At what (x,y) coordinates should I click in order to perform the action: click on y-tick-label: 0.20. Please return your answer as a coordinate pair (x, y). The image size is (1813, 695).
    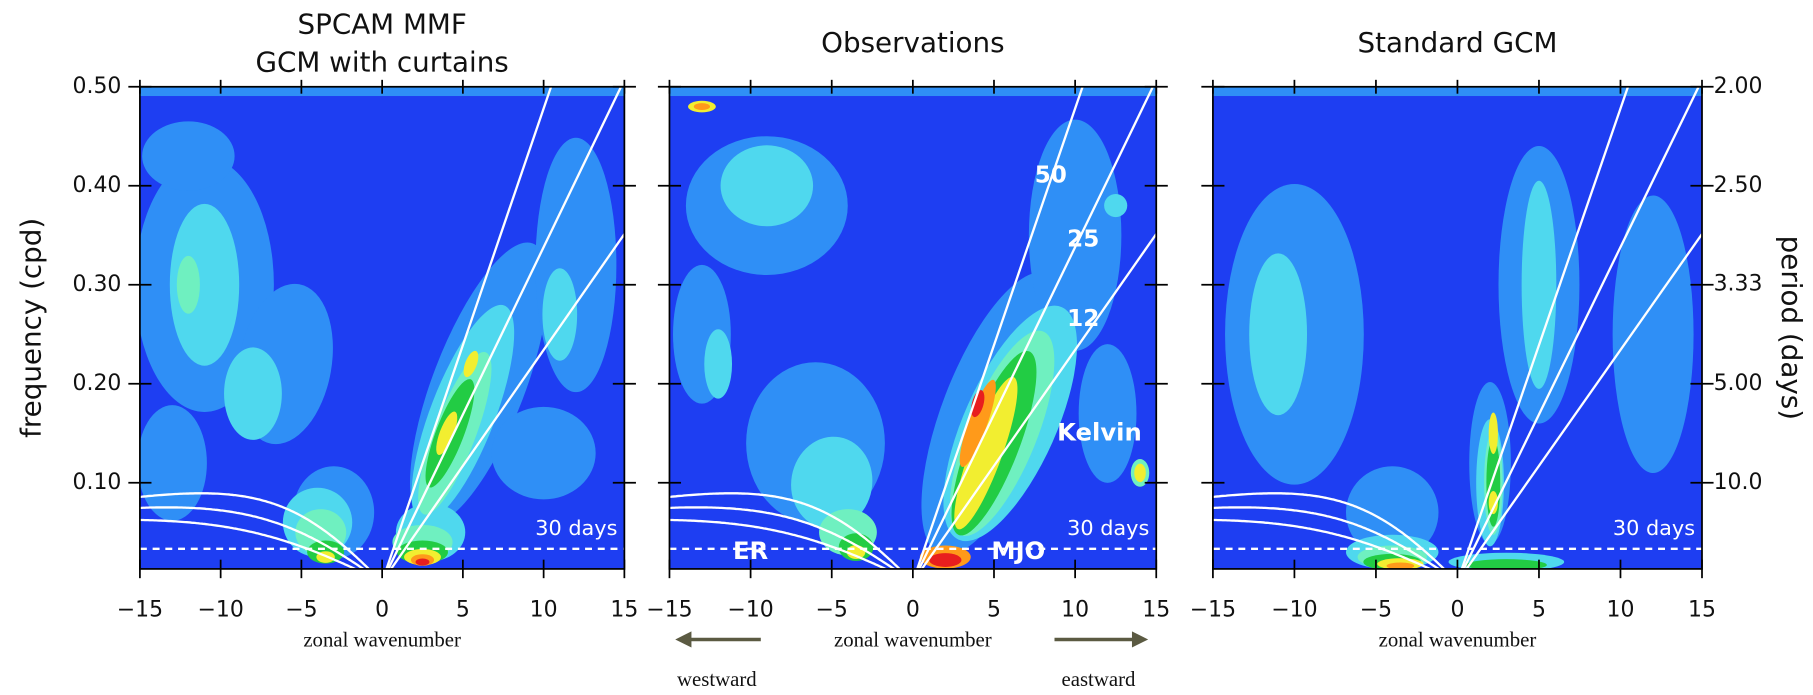
    Looking at the image, I should click on (97, 383).